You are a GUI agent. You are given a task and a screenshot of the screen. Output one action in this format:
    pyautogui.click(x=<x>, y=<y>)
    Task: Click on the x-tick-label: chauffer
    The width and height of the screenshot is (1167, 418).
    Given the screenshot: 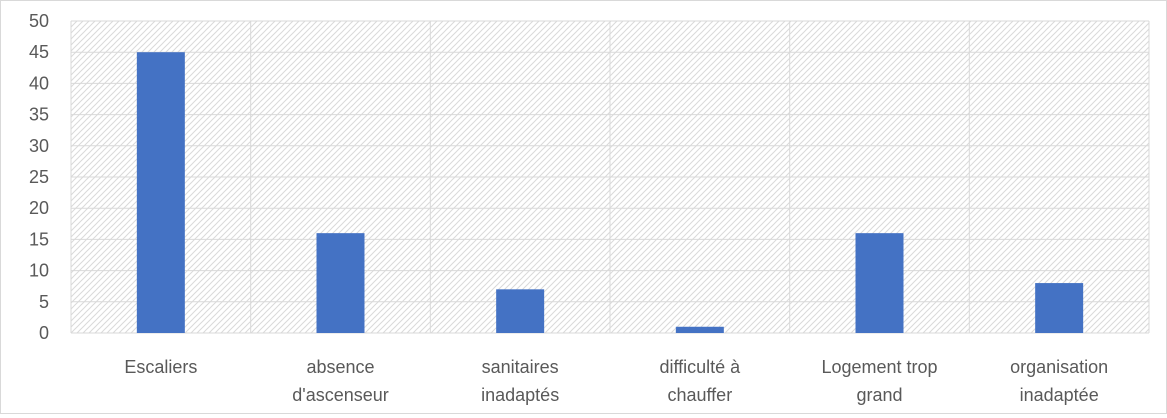 What is the action you would take?
    pyautogui.click(x=699, y=395)
    